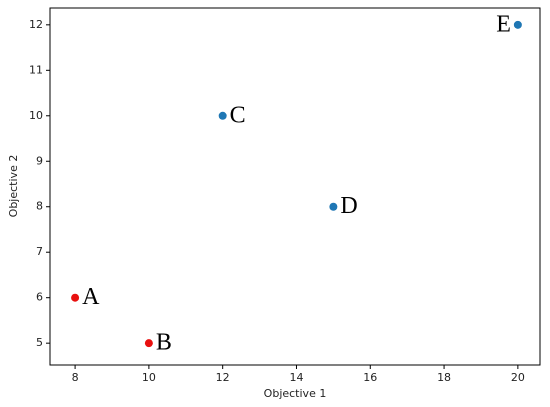 The image size is (550, 407). I want to click on y-tick-label: 8, so click(39, 206).